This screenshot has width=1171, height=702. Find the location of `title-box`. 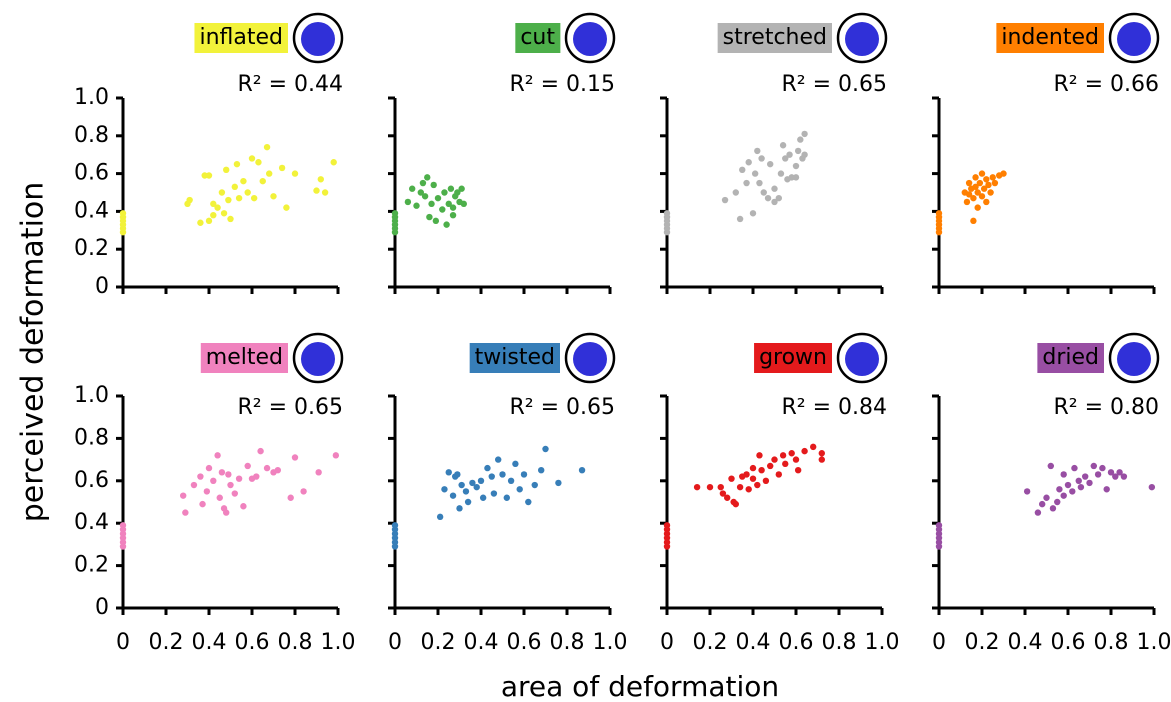

title-box is located at coordinates (538, 38).